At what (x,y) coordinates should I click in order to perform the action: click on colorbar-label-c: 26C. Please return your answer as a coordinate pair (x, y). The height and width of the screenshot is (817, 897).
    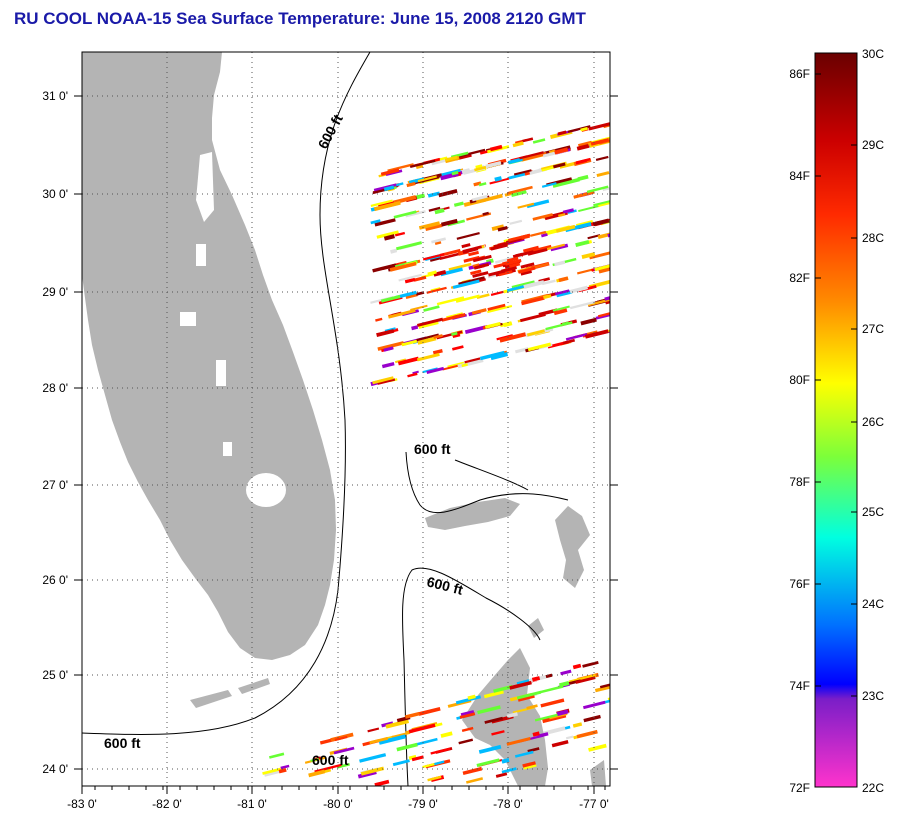
    Looking at the image, I should click on (873, 422).